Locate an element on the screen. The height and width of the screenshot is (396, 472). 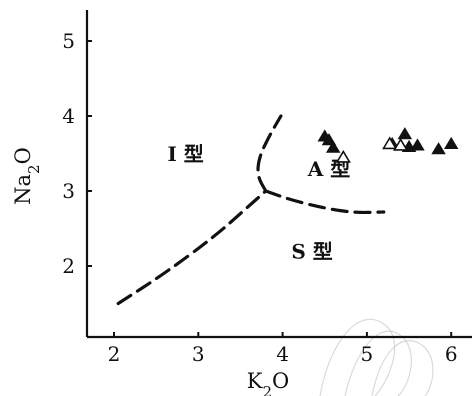
data-points is located at coordinates (388, 145).